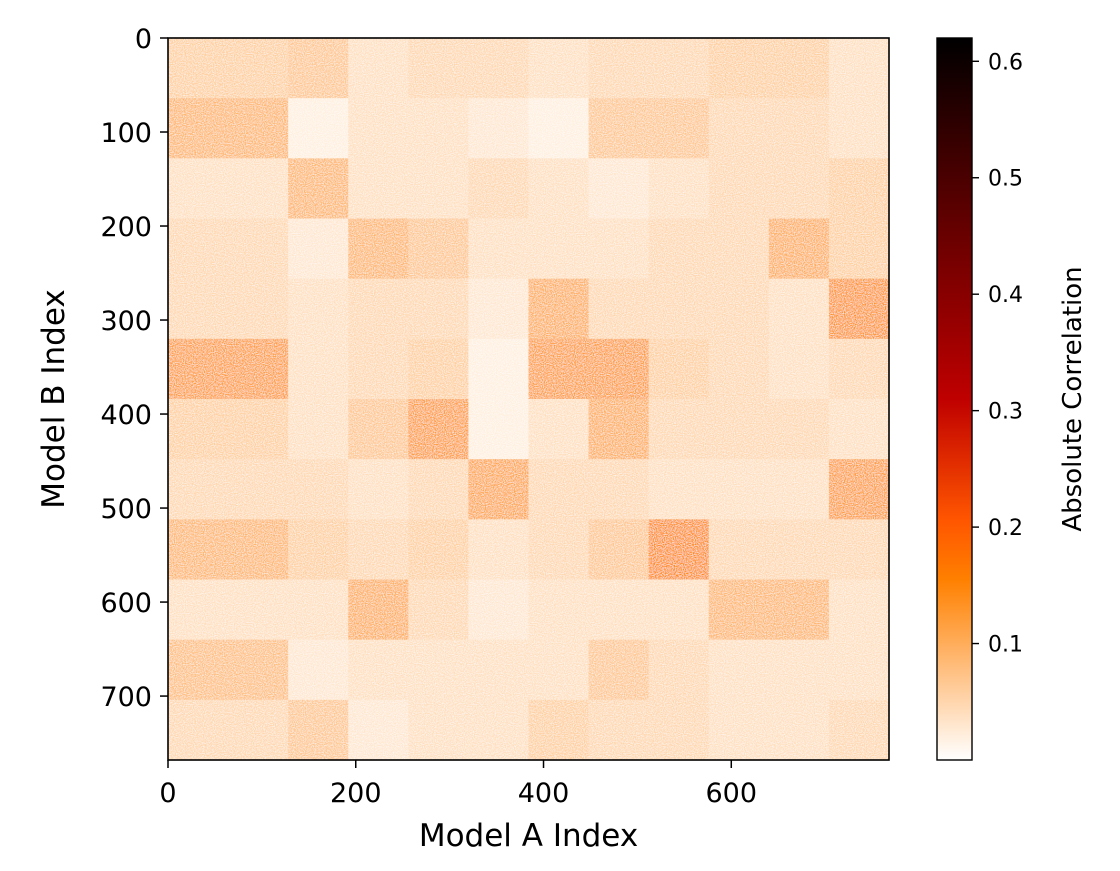  What do you see at coordinates (1005, 62) in the screenshot?
I see `colorbar-tick-label: 0.6` at bounding box center [1005, 62].